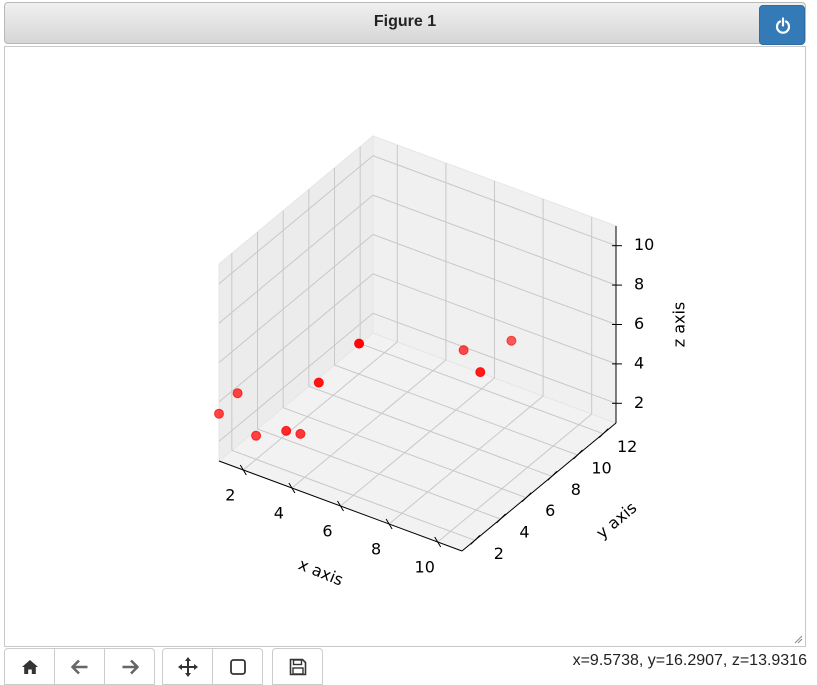 Image resolution: width=817 pixels, height=685 pixels. I want to click on save-icon, so click(297, 667).